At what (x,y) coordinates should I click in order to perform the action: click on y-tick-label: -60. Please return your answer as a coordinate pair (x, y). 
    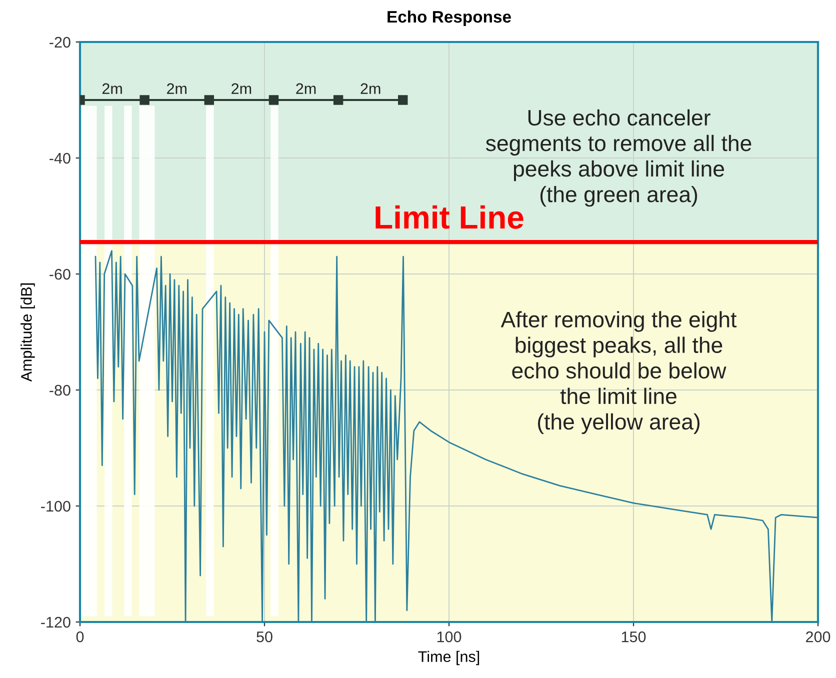
    Looking at the image, I should click on (60, 274).